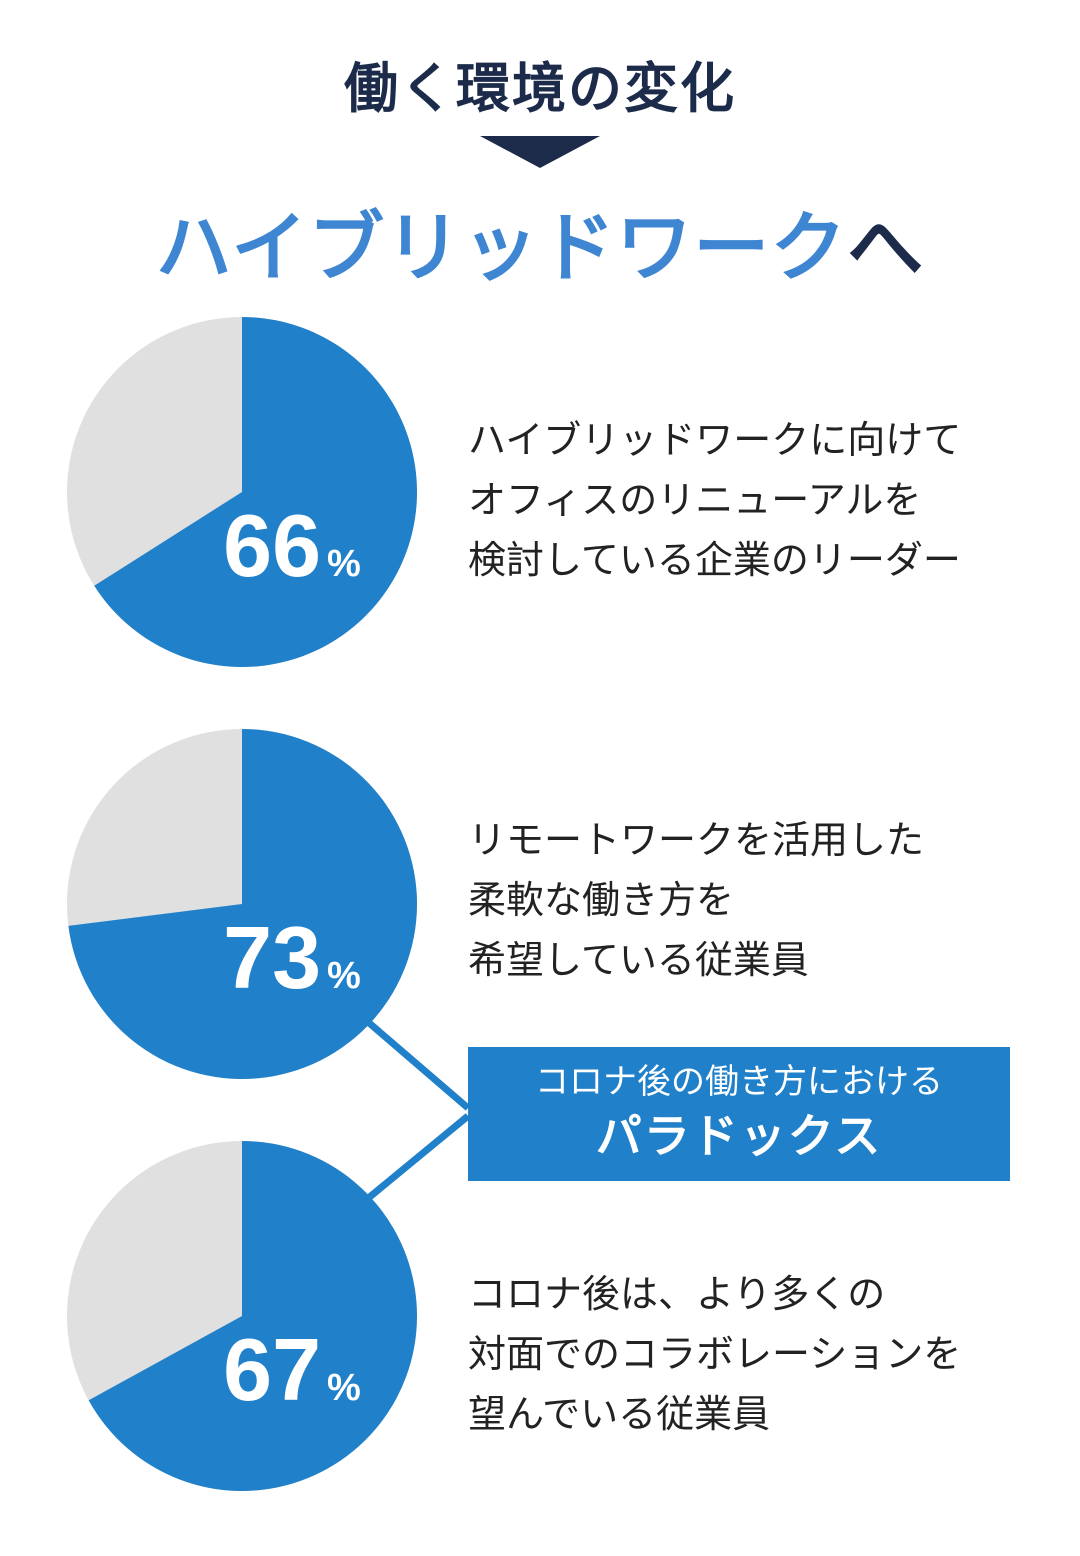 Image resolution: width=1080 pixels, height=1556 pixels. I want to click on main-title: ハイブリッドワークへ, so click(540, 241).